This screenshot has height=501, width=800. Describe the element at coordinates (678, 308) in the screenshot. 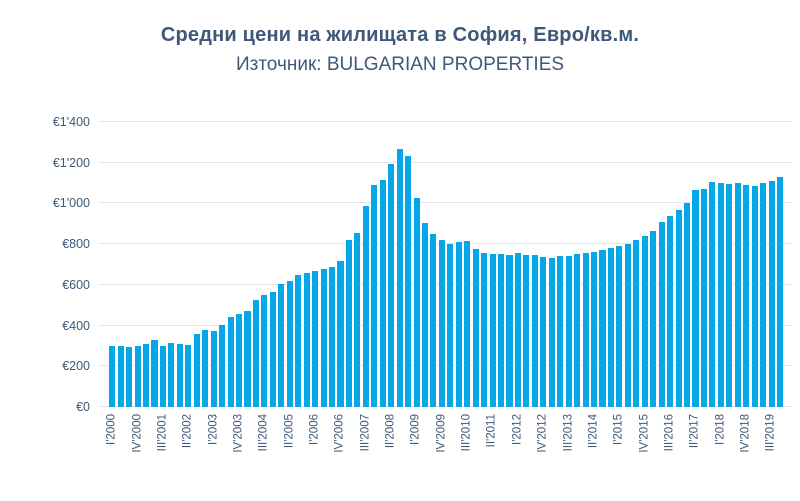

I see `bar-IV'2016` at that location.